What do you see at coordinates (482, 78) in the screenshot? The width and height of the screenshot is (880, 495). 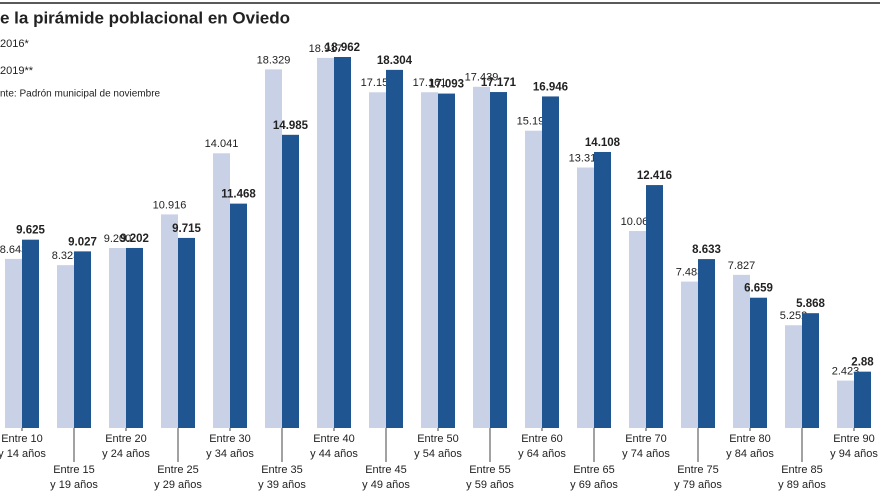 I see `value-label: 17.439` at bounding box center [482, 78].